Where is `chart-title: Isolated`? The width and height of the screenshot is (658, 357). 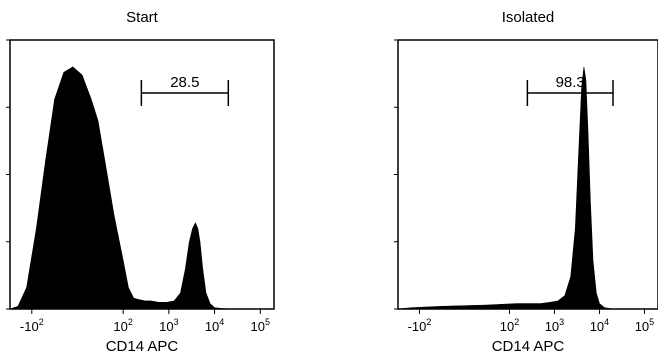 chart-title: Isolated is located at coordinates (528, 17).